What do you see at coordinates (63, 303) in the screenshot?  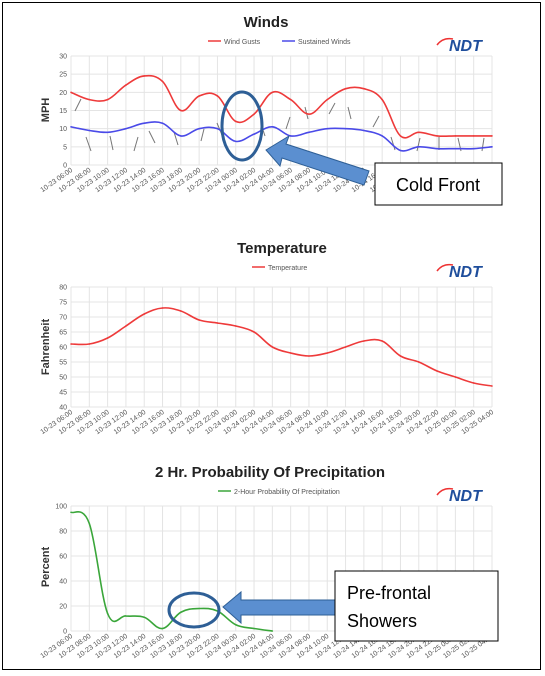 I see `y-tick-label: 75` at bounding box center [63, 303].